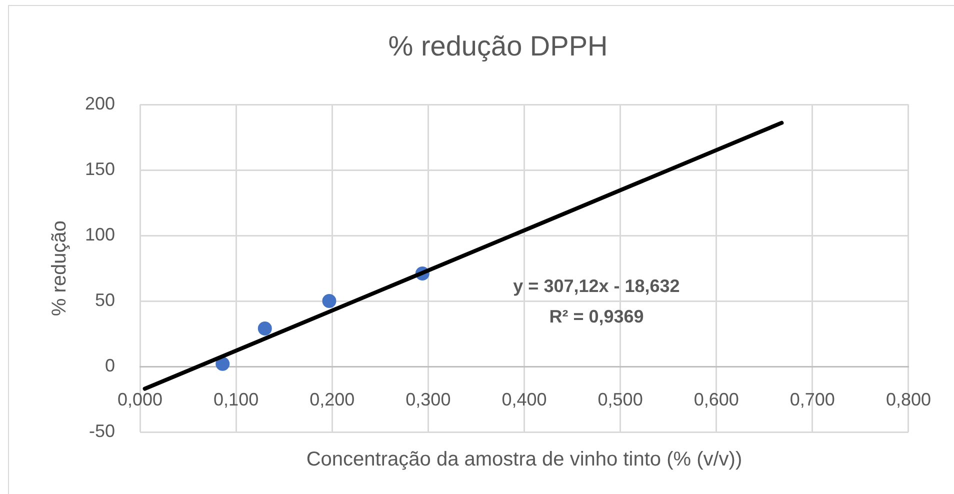  What do you see at coordinates (596, 286) in the screenshot?
I see `annotation: y = 307,12x - 18,632` at bounding box center [596, 286].